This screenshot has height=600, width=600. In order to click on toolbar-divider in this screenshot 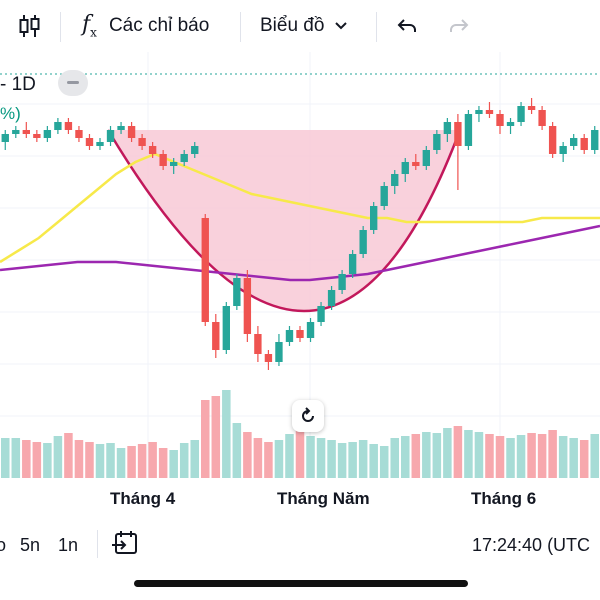, I will do `click(60, 27)`.